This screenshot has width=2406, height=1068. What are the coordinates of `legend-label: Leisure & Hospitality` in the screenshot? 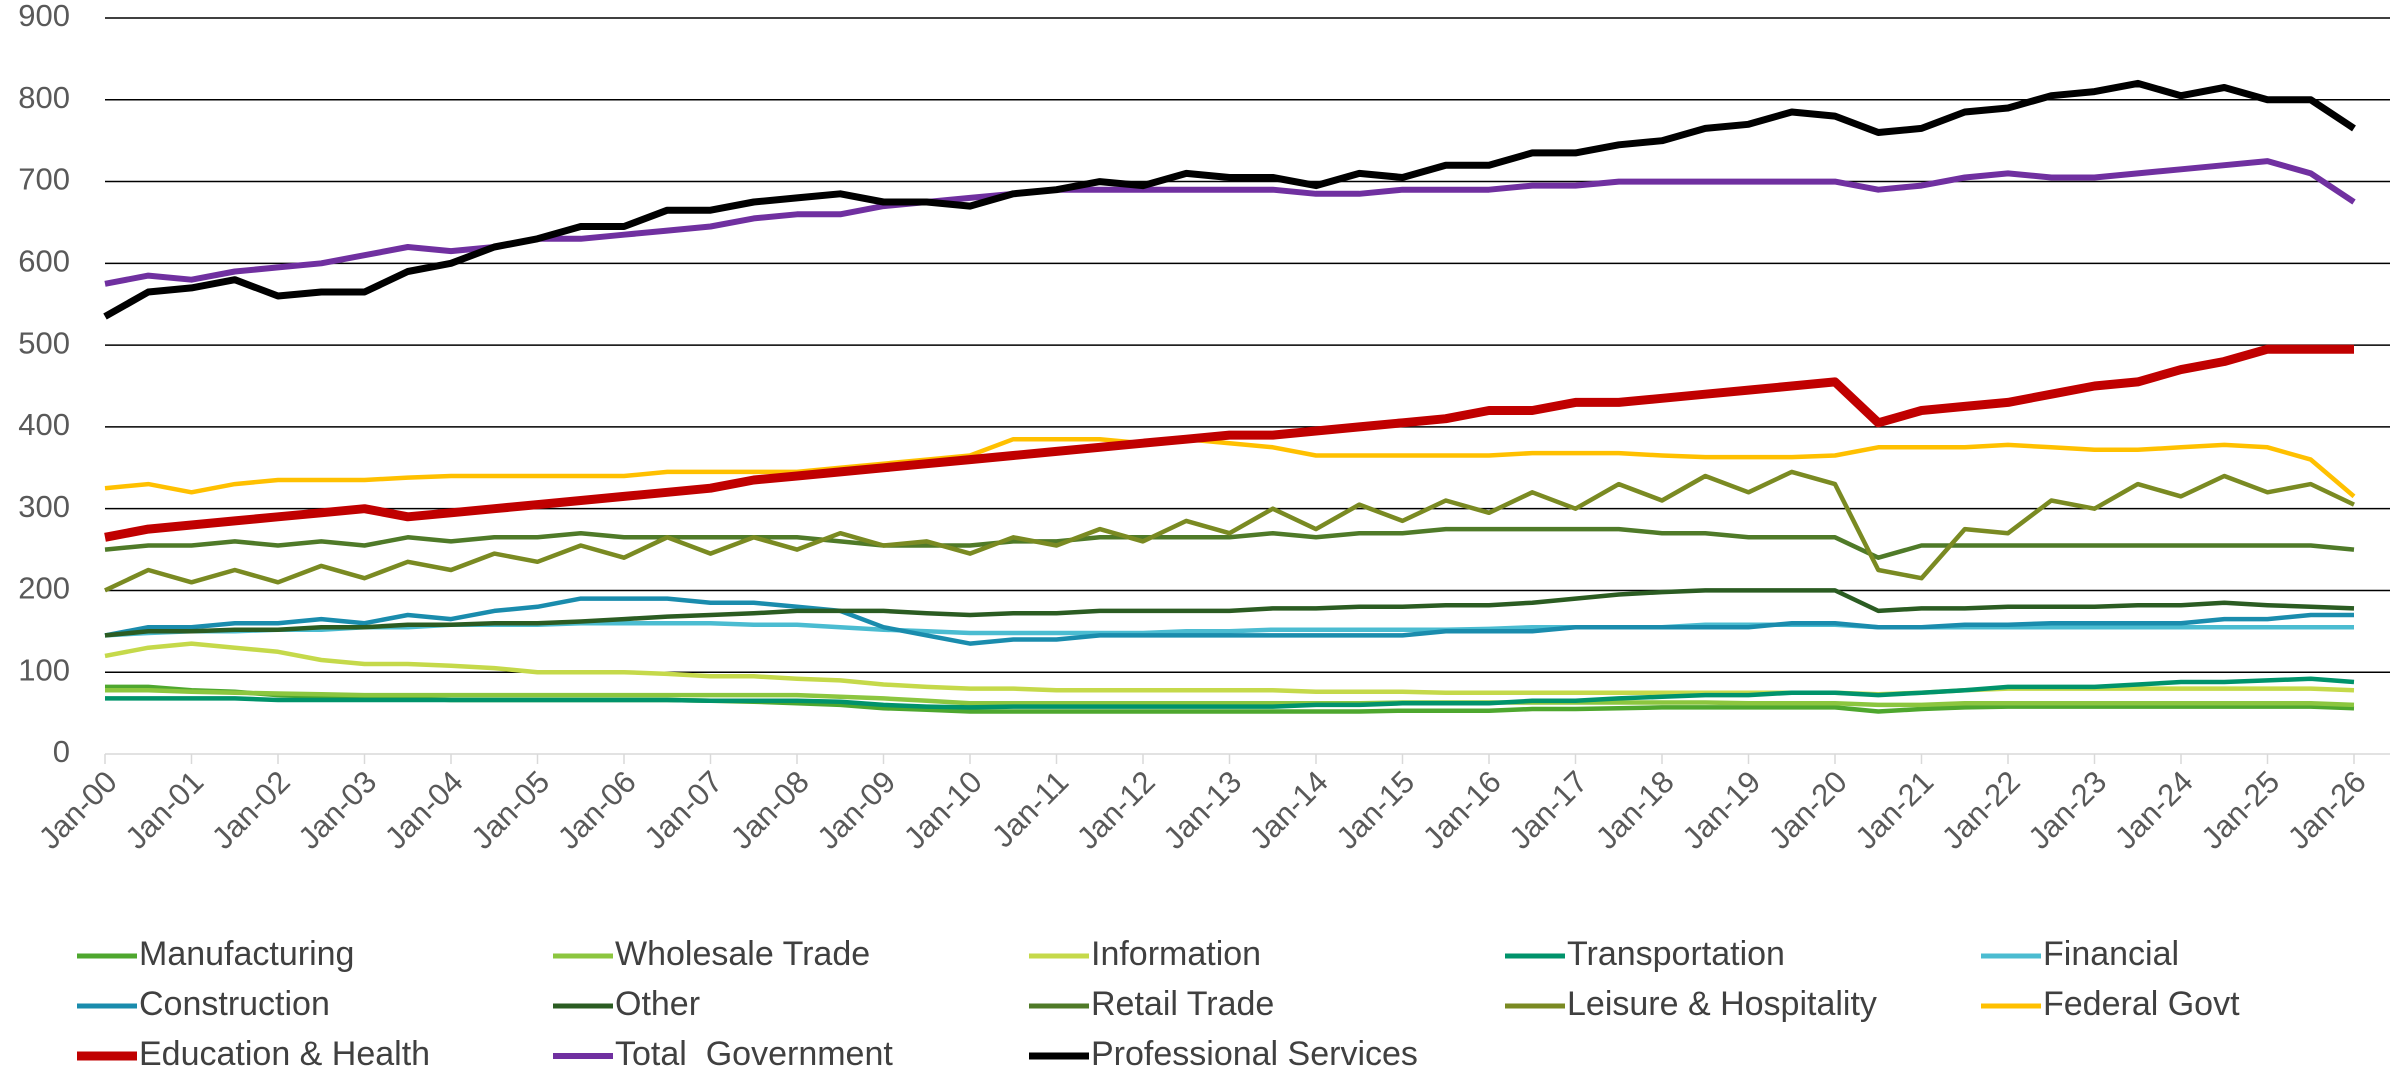 It's located at (1722, 1004).